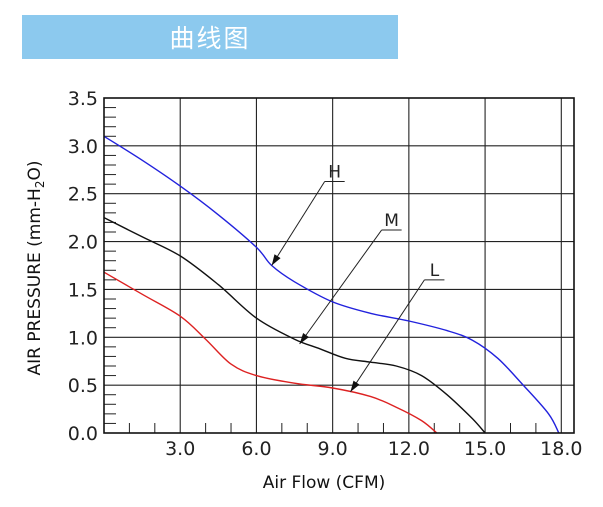  Describe the element at coordinates (83, 434) in the screenshot. I see `y-tick-label: 0.0` at that location.